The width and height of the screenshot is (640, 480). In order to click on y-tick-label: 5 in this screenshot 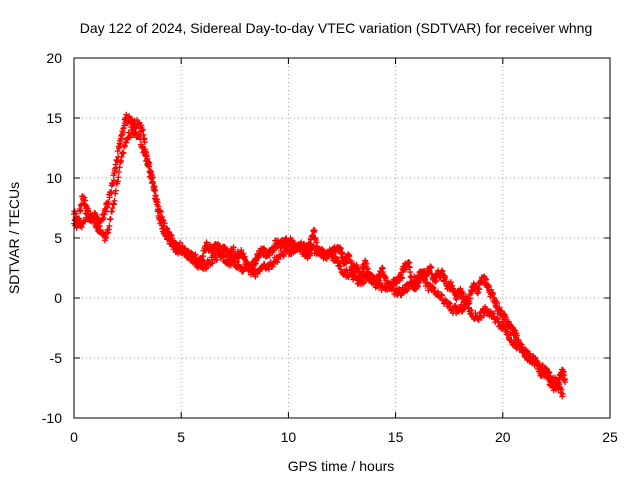, I will do `click(58, 238)`.